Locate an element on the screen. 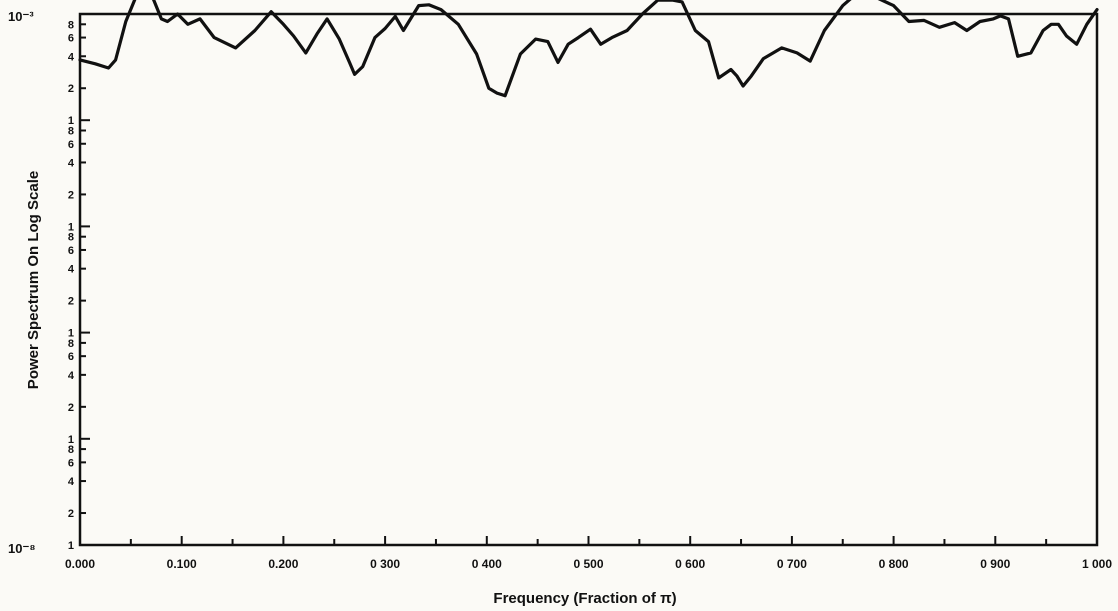 This screenshot has height=611, width=1118. power-spectrum-line is located at coordinates (588, 49).